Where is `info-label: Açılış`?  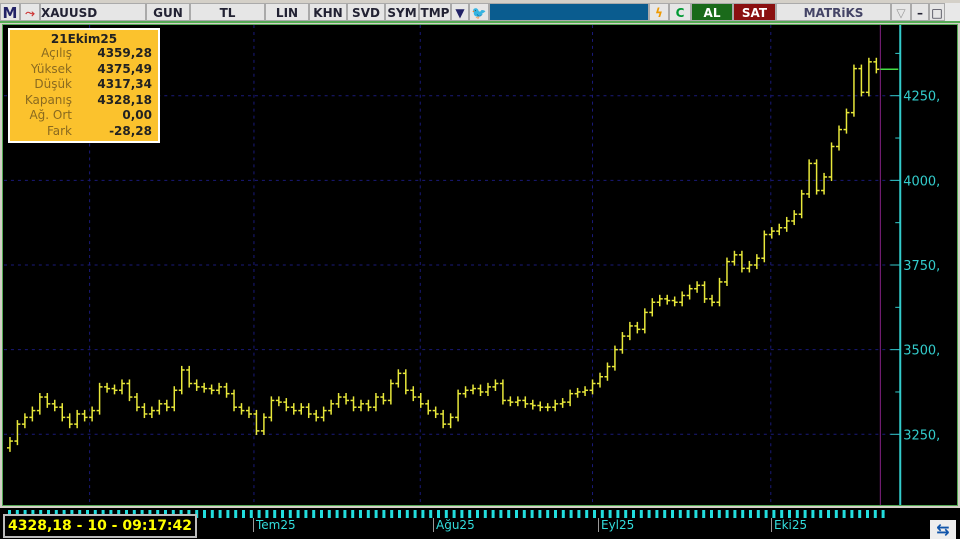
info-label: Açılış is located at coordinates (56, 53).